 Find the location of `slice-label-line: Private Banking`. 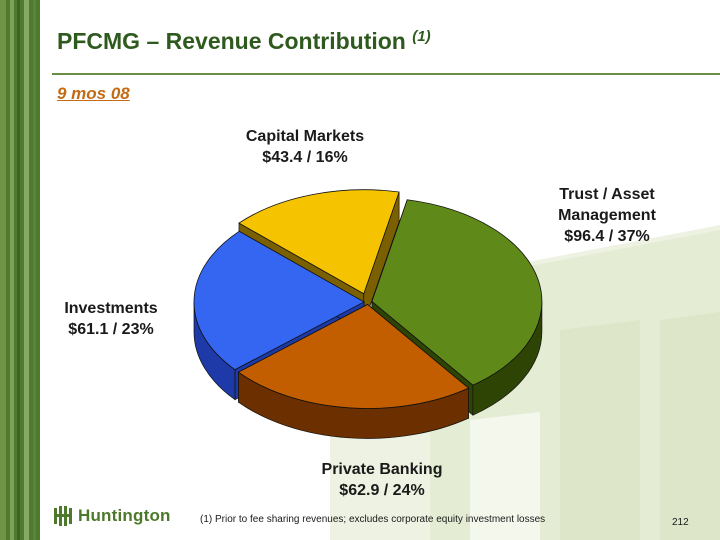

slice-label-line: Private Banking is located at coordinates (382, 469).